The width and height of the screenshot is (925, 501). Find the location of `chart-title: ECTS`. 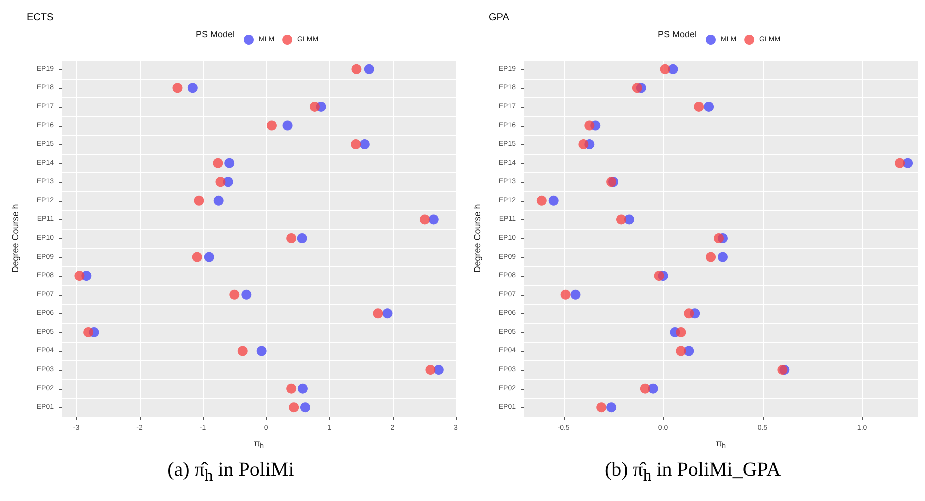

chart-title: ECTS is located at coordinates (40, 18).